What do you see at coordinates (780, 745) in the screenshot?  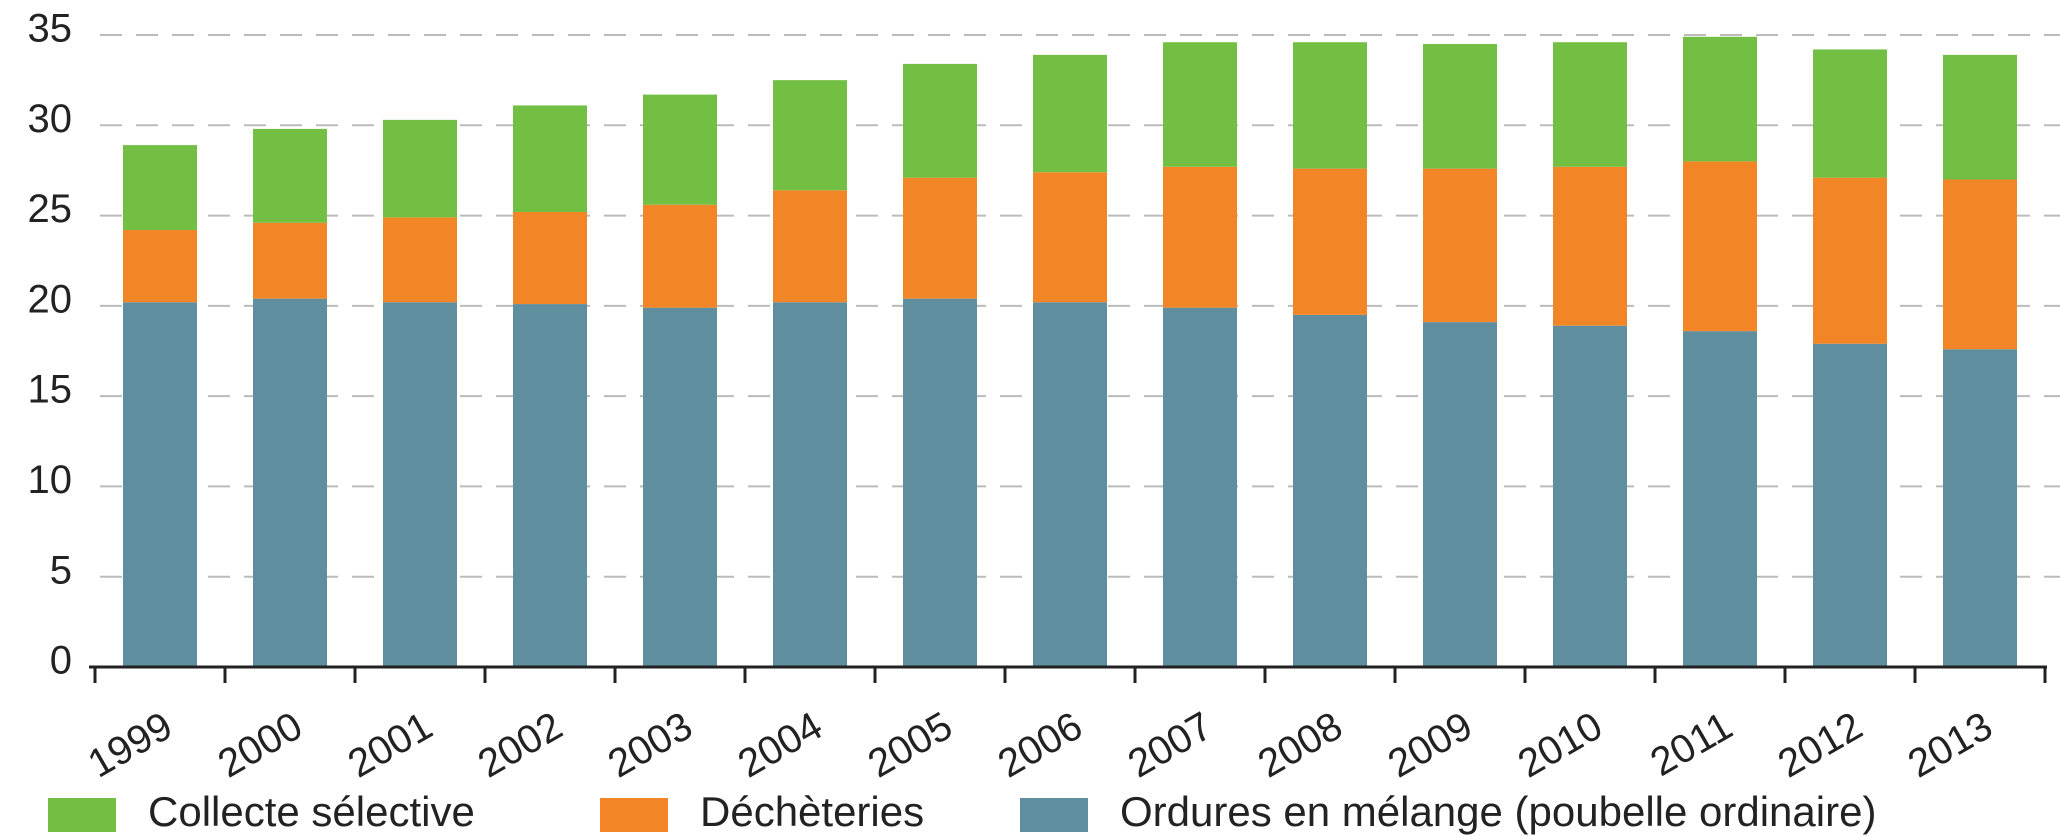 I see `x-tick-label: 2004` at bounding box center [780, 745].